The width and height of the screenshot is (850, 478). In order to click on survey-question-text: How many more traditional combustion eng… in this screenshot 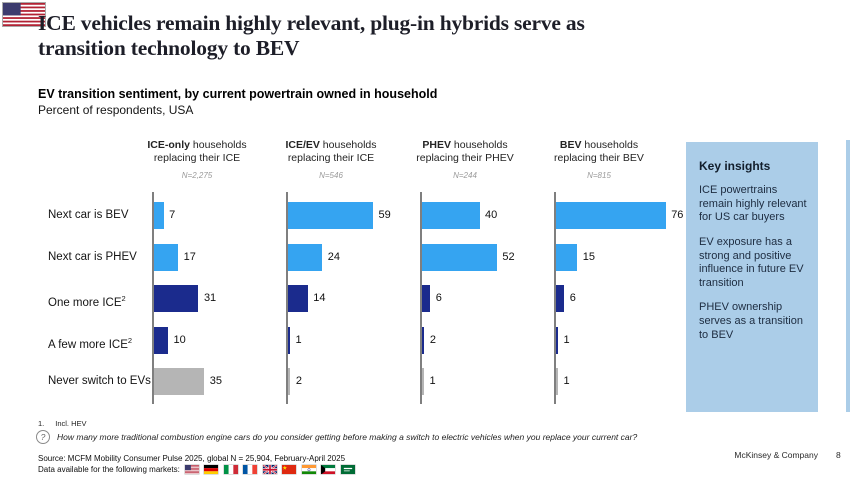, I will do `click(347, 437)`.